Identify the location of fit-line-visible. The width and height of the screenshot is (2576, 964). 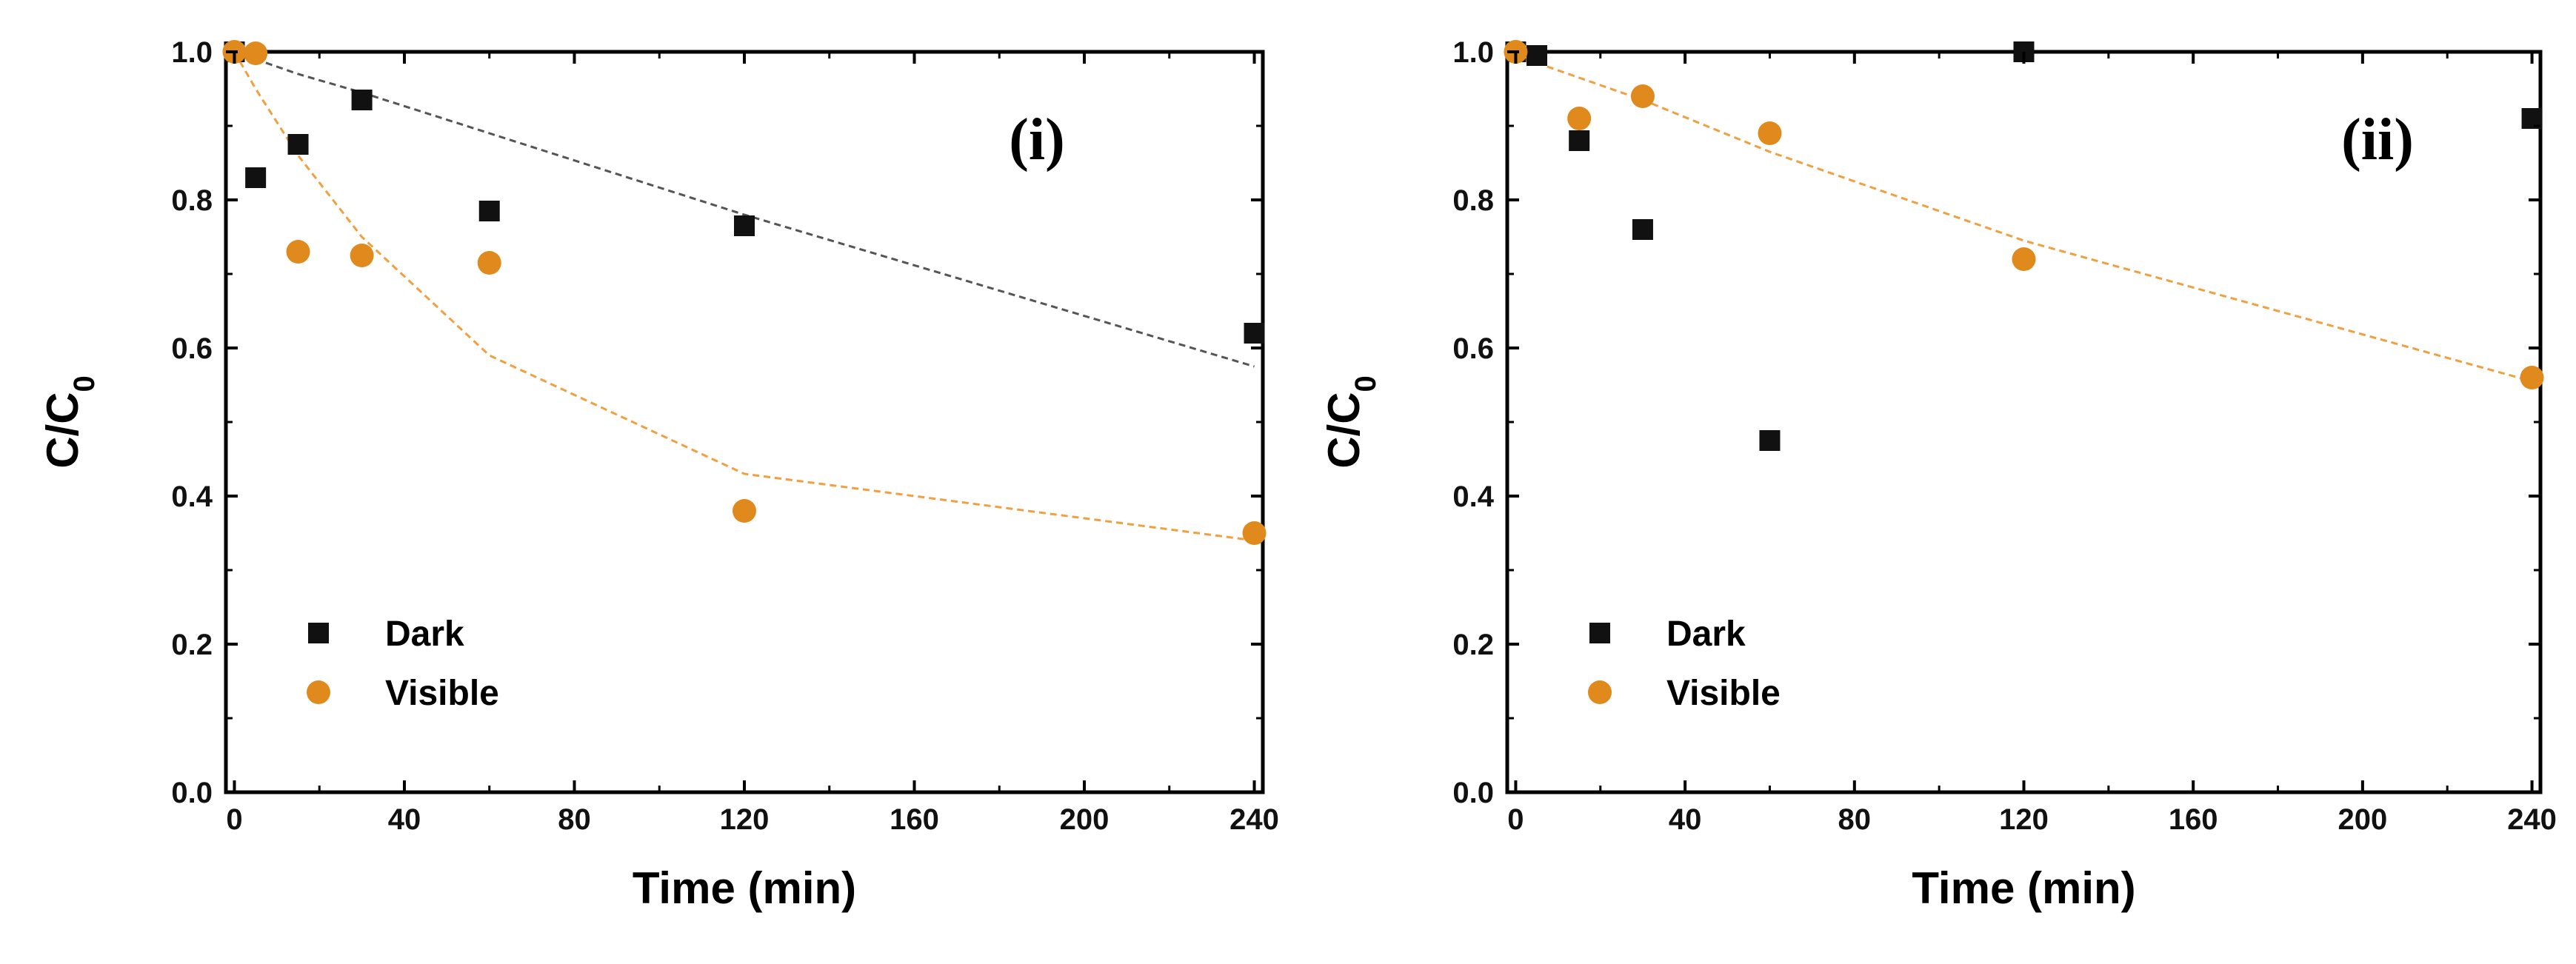
(2023, 218).